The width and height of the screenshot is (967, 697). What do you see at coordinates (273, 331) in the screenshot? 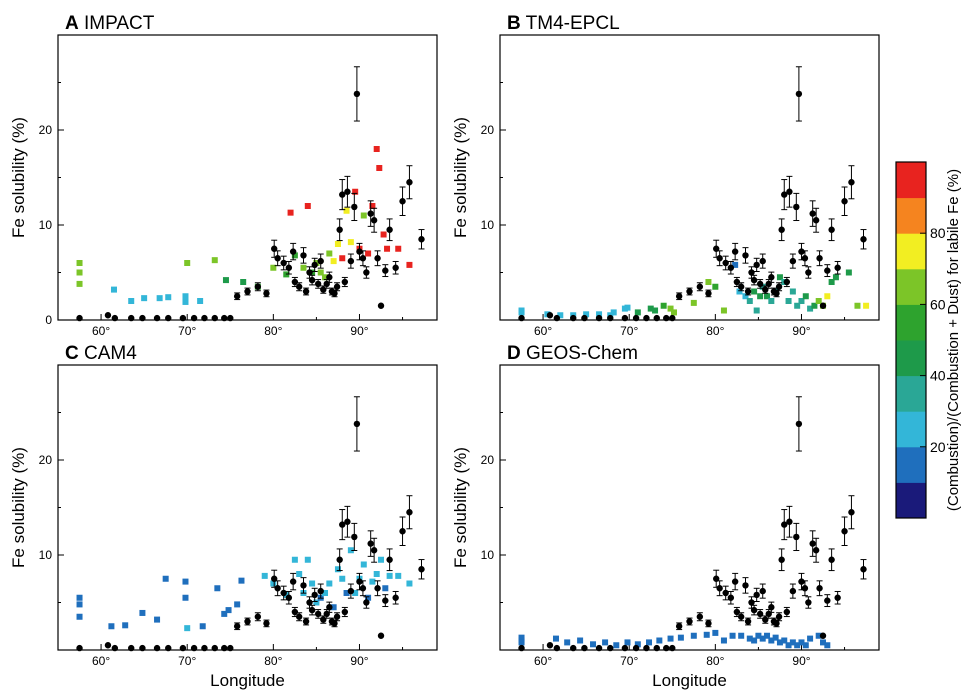
I see `x-tick-label: 80°` at bounding box center [273, 331].